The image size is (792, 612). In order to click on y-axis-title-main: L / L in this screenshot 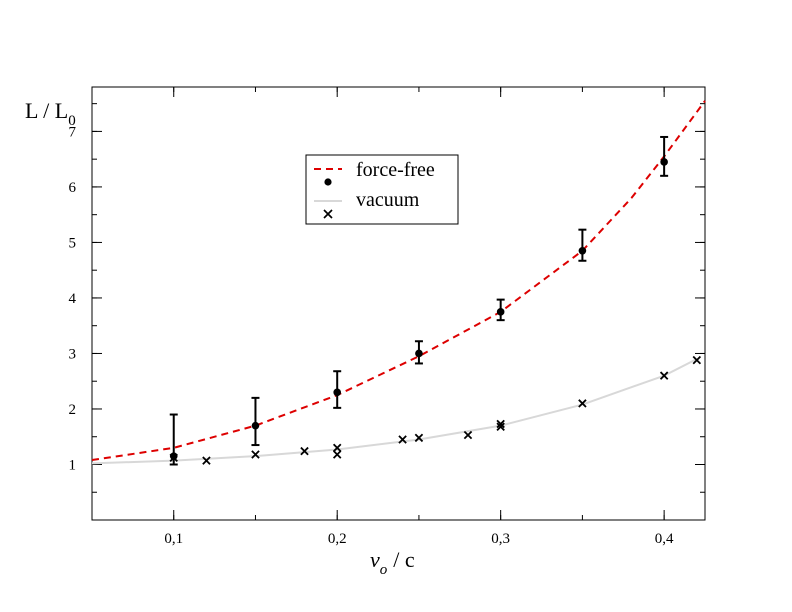, I will do `click(46, 110)`.